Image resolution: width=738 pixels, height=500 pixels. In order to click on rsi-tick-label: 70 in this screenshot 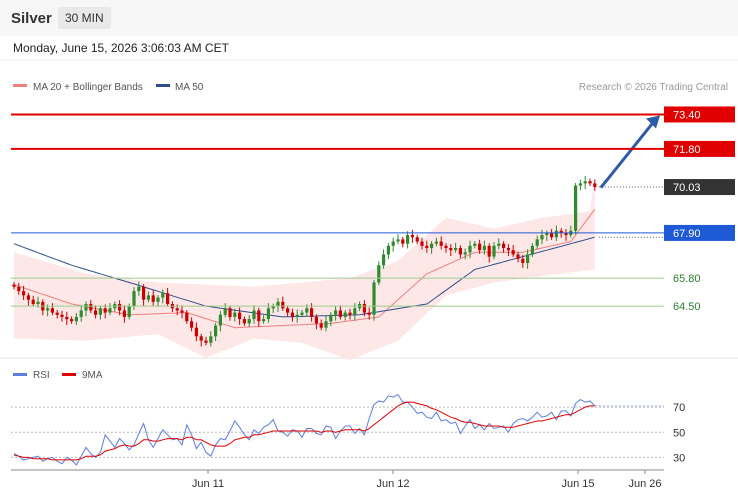, I will do `click(679, 408)`.